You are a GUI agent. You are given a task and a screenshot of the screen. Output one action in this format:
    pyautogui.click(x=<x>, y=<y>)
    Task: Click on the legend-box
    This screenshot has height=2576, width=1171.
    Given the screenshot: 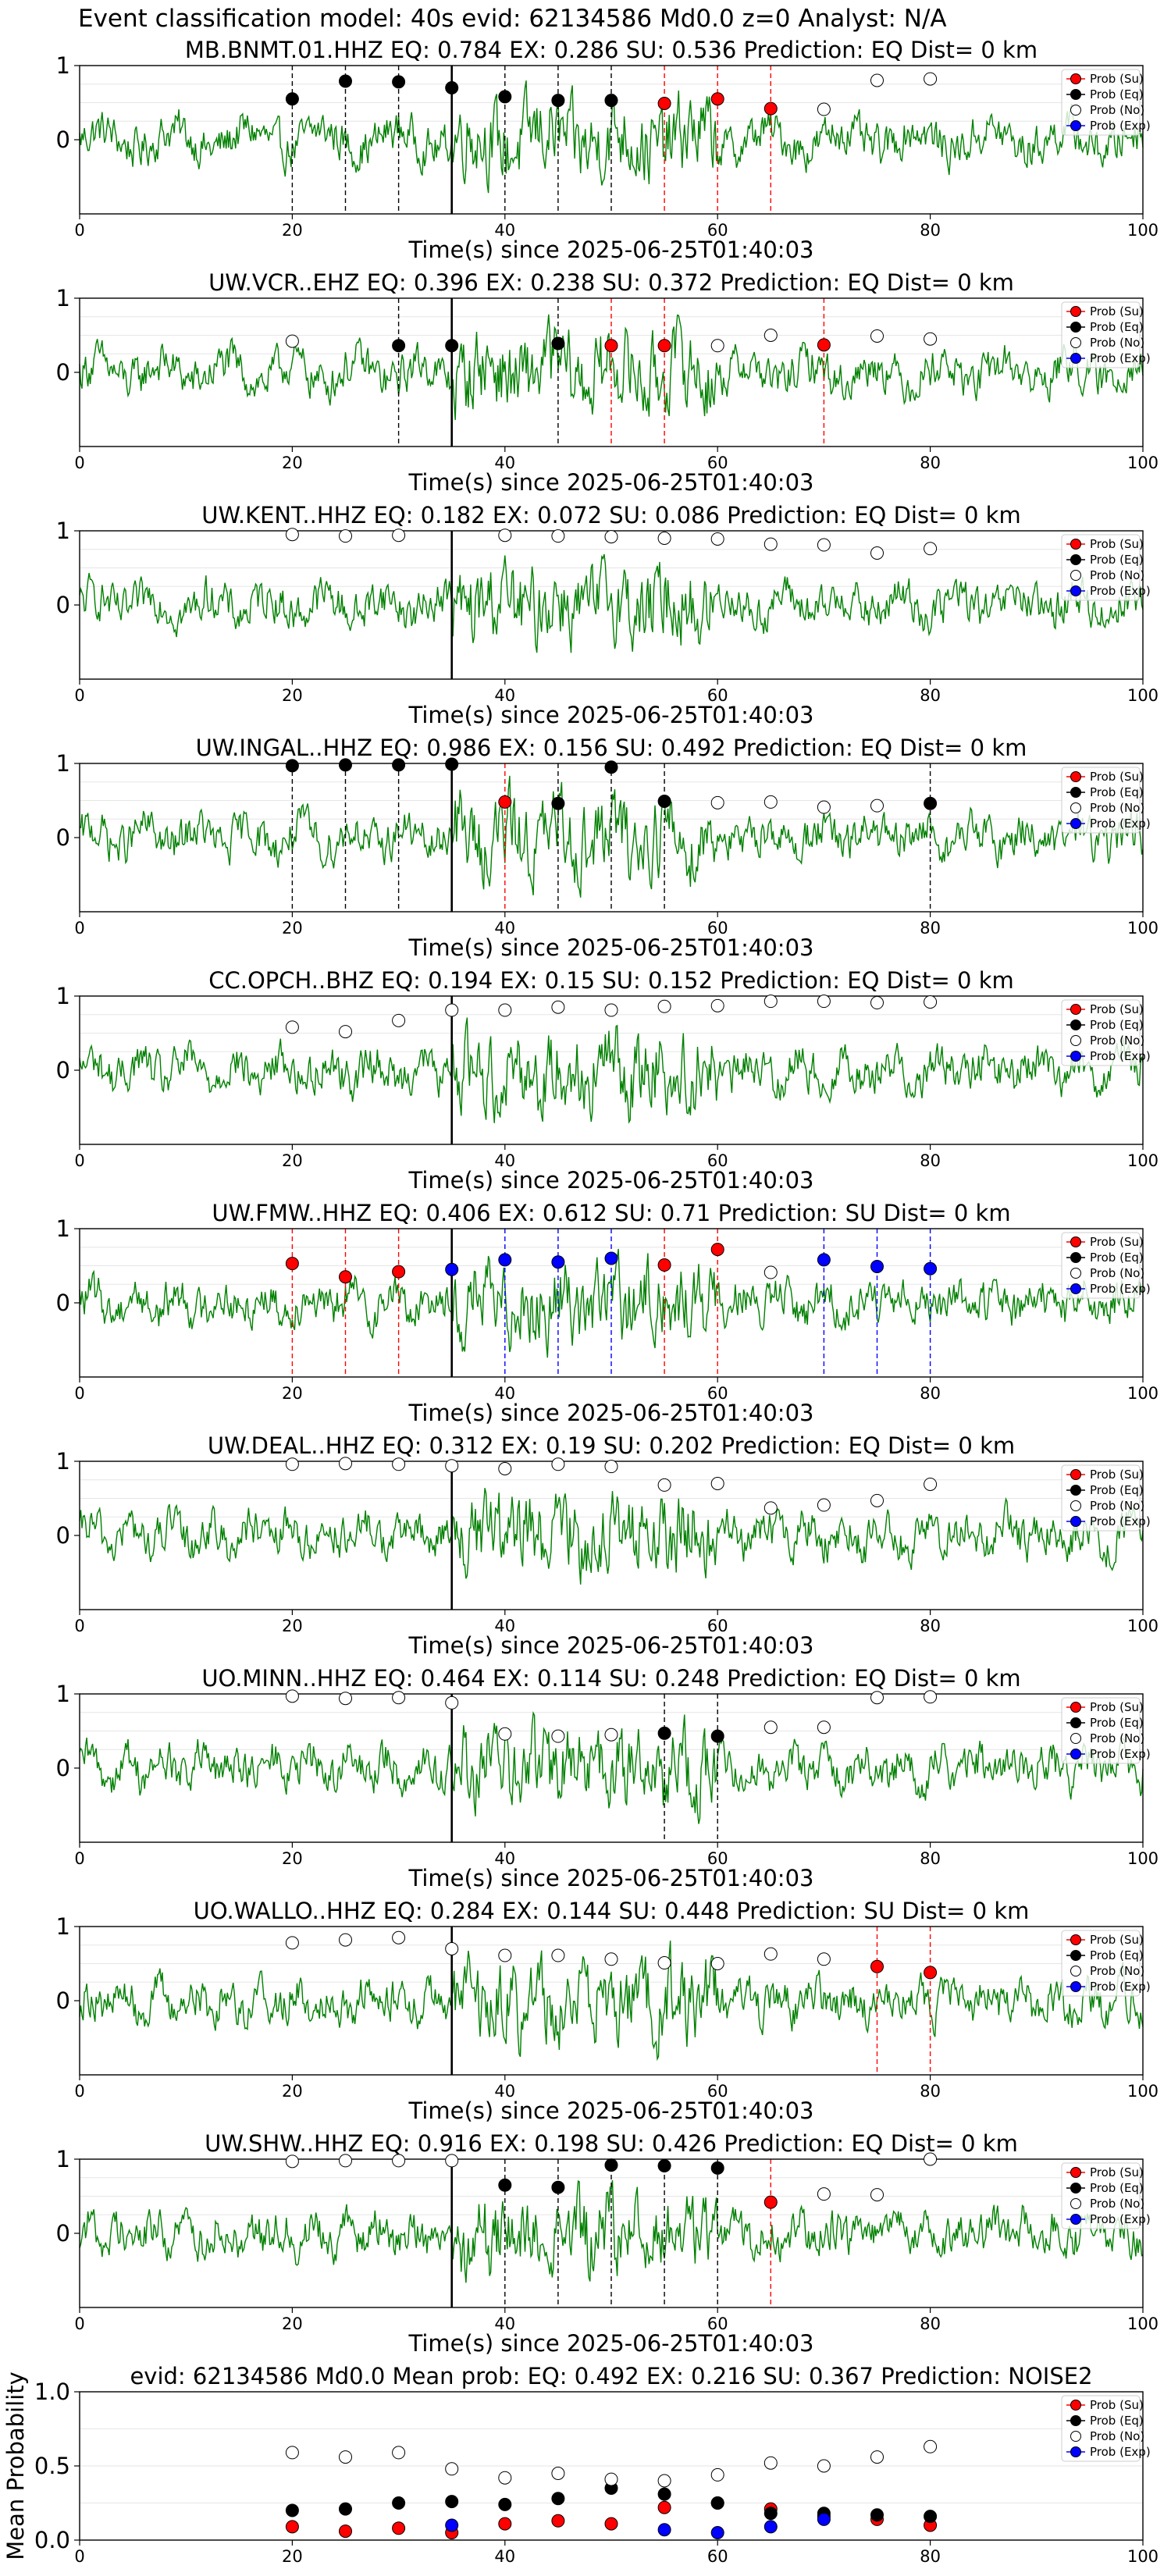 What is the action you would take?
    pyautogui.click(x=1101, y=1498)
    